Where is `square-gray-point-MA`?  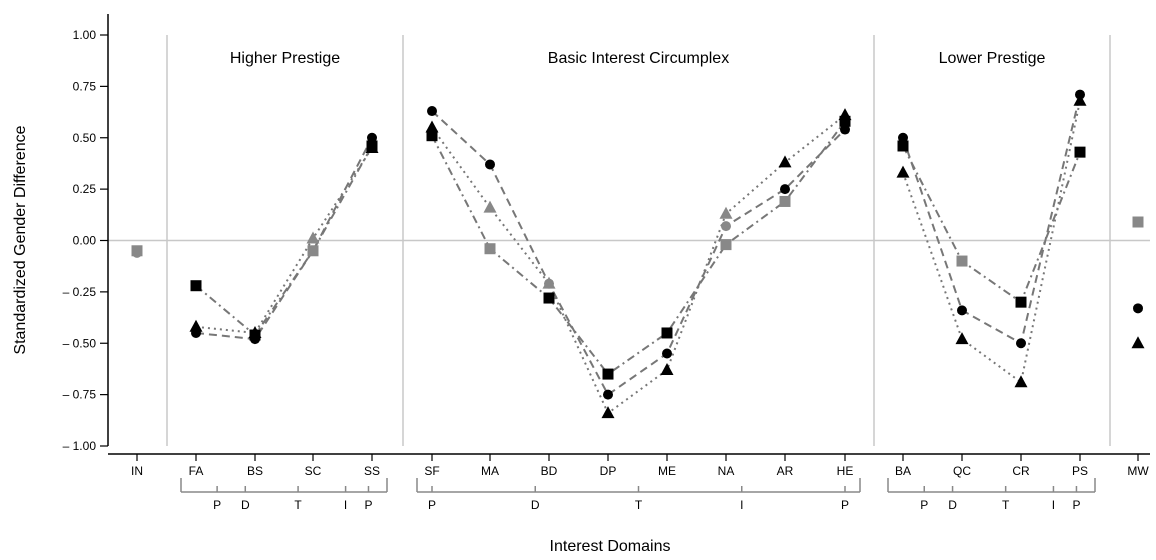 square-gray-point-MA is located at coordinates (490, 249).